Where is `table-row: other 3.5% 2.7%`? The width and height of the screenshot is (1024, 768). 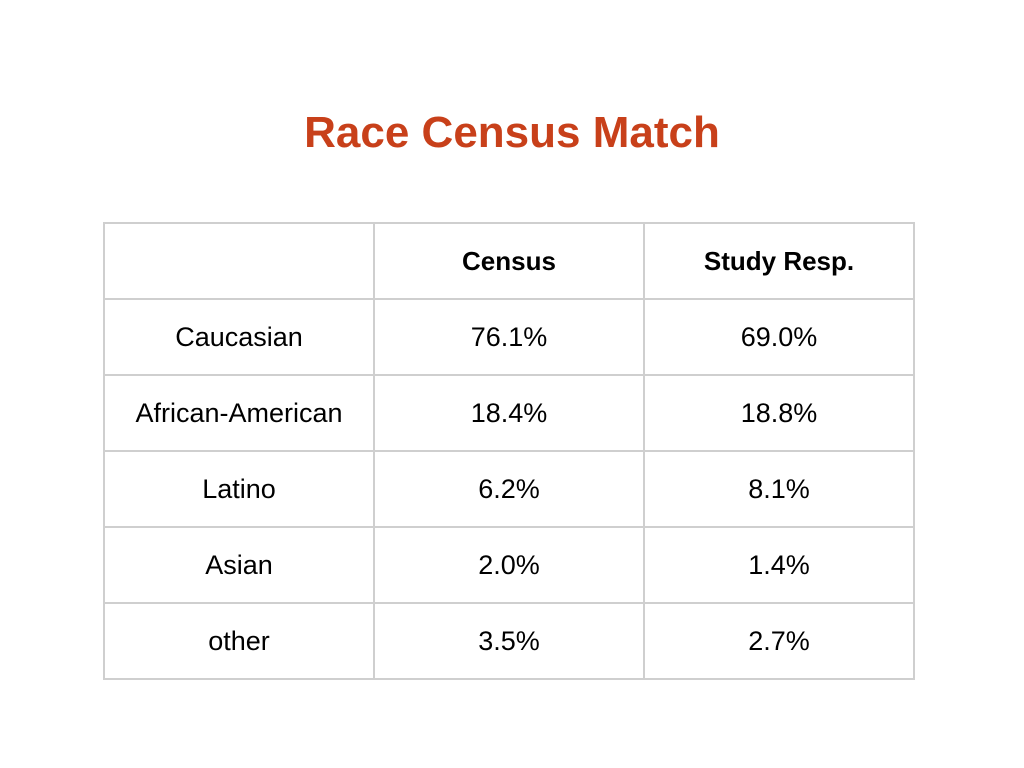
table-row: other 3.5% 2.7% is located at coordinates (509, 641).